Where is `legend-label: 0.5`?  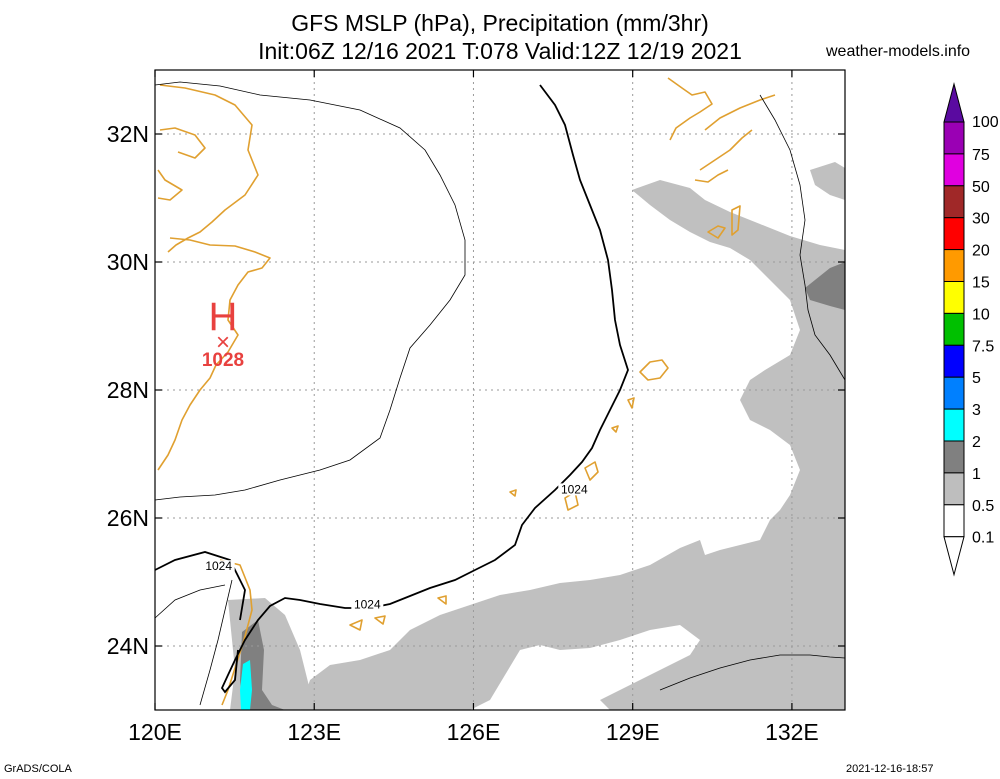
legend-label: 0.5 is located at coordinates (983, 506).